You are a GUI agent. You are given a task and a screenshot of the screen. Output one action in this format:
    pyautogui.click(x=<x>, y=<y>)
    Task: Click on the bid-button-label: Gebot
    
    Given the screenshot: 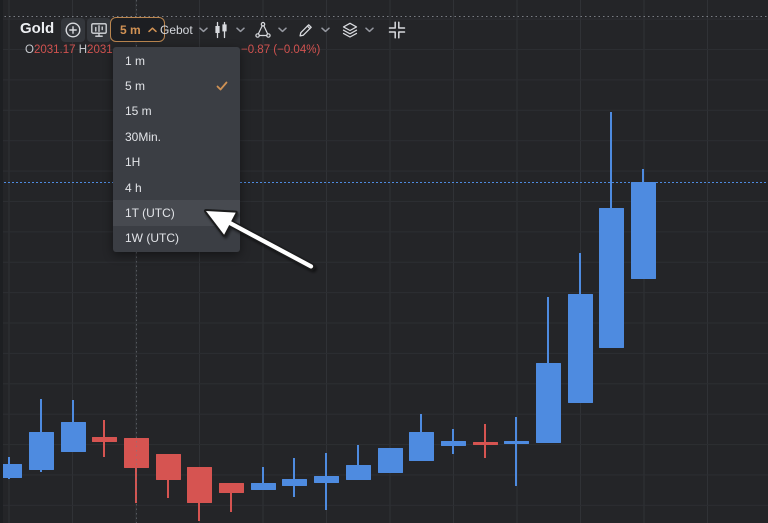 What is the action you would take?
    pyautogui.click(x=176, y=29)
    